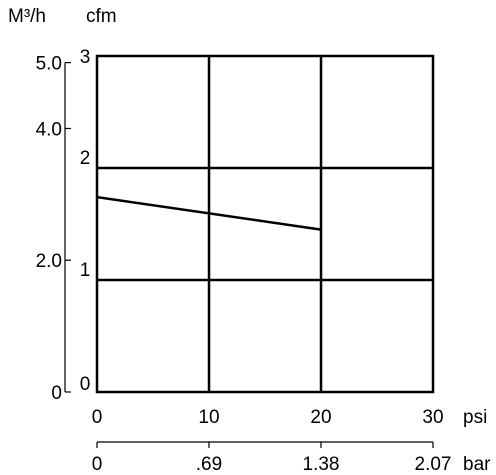 The width and height of the screenshot is (496, 475). I want to click on x-primary-tick-label: 30, so click(432, 417).